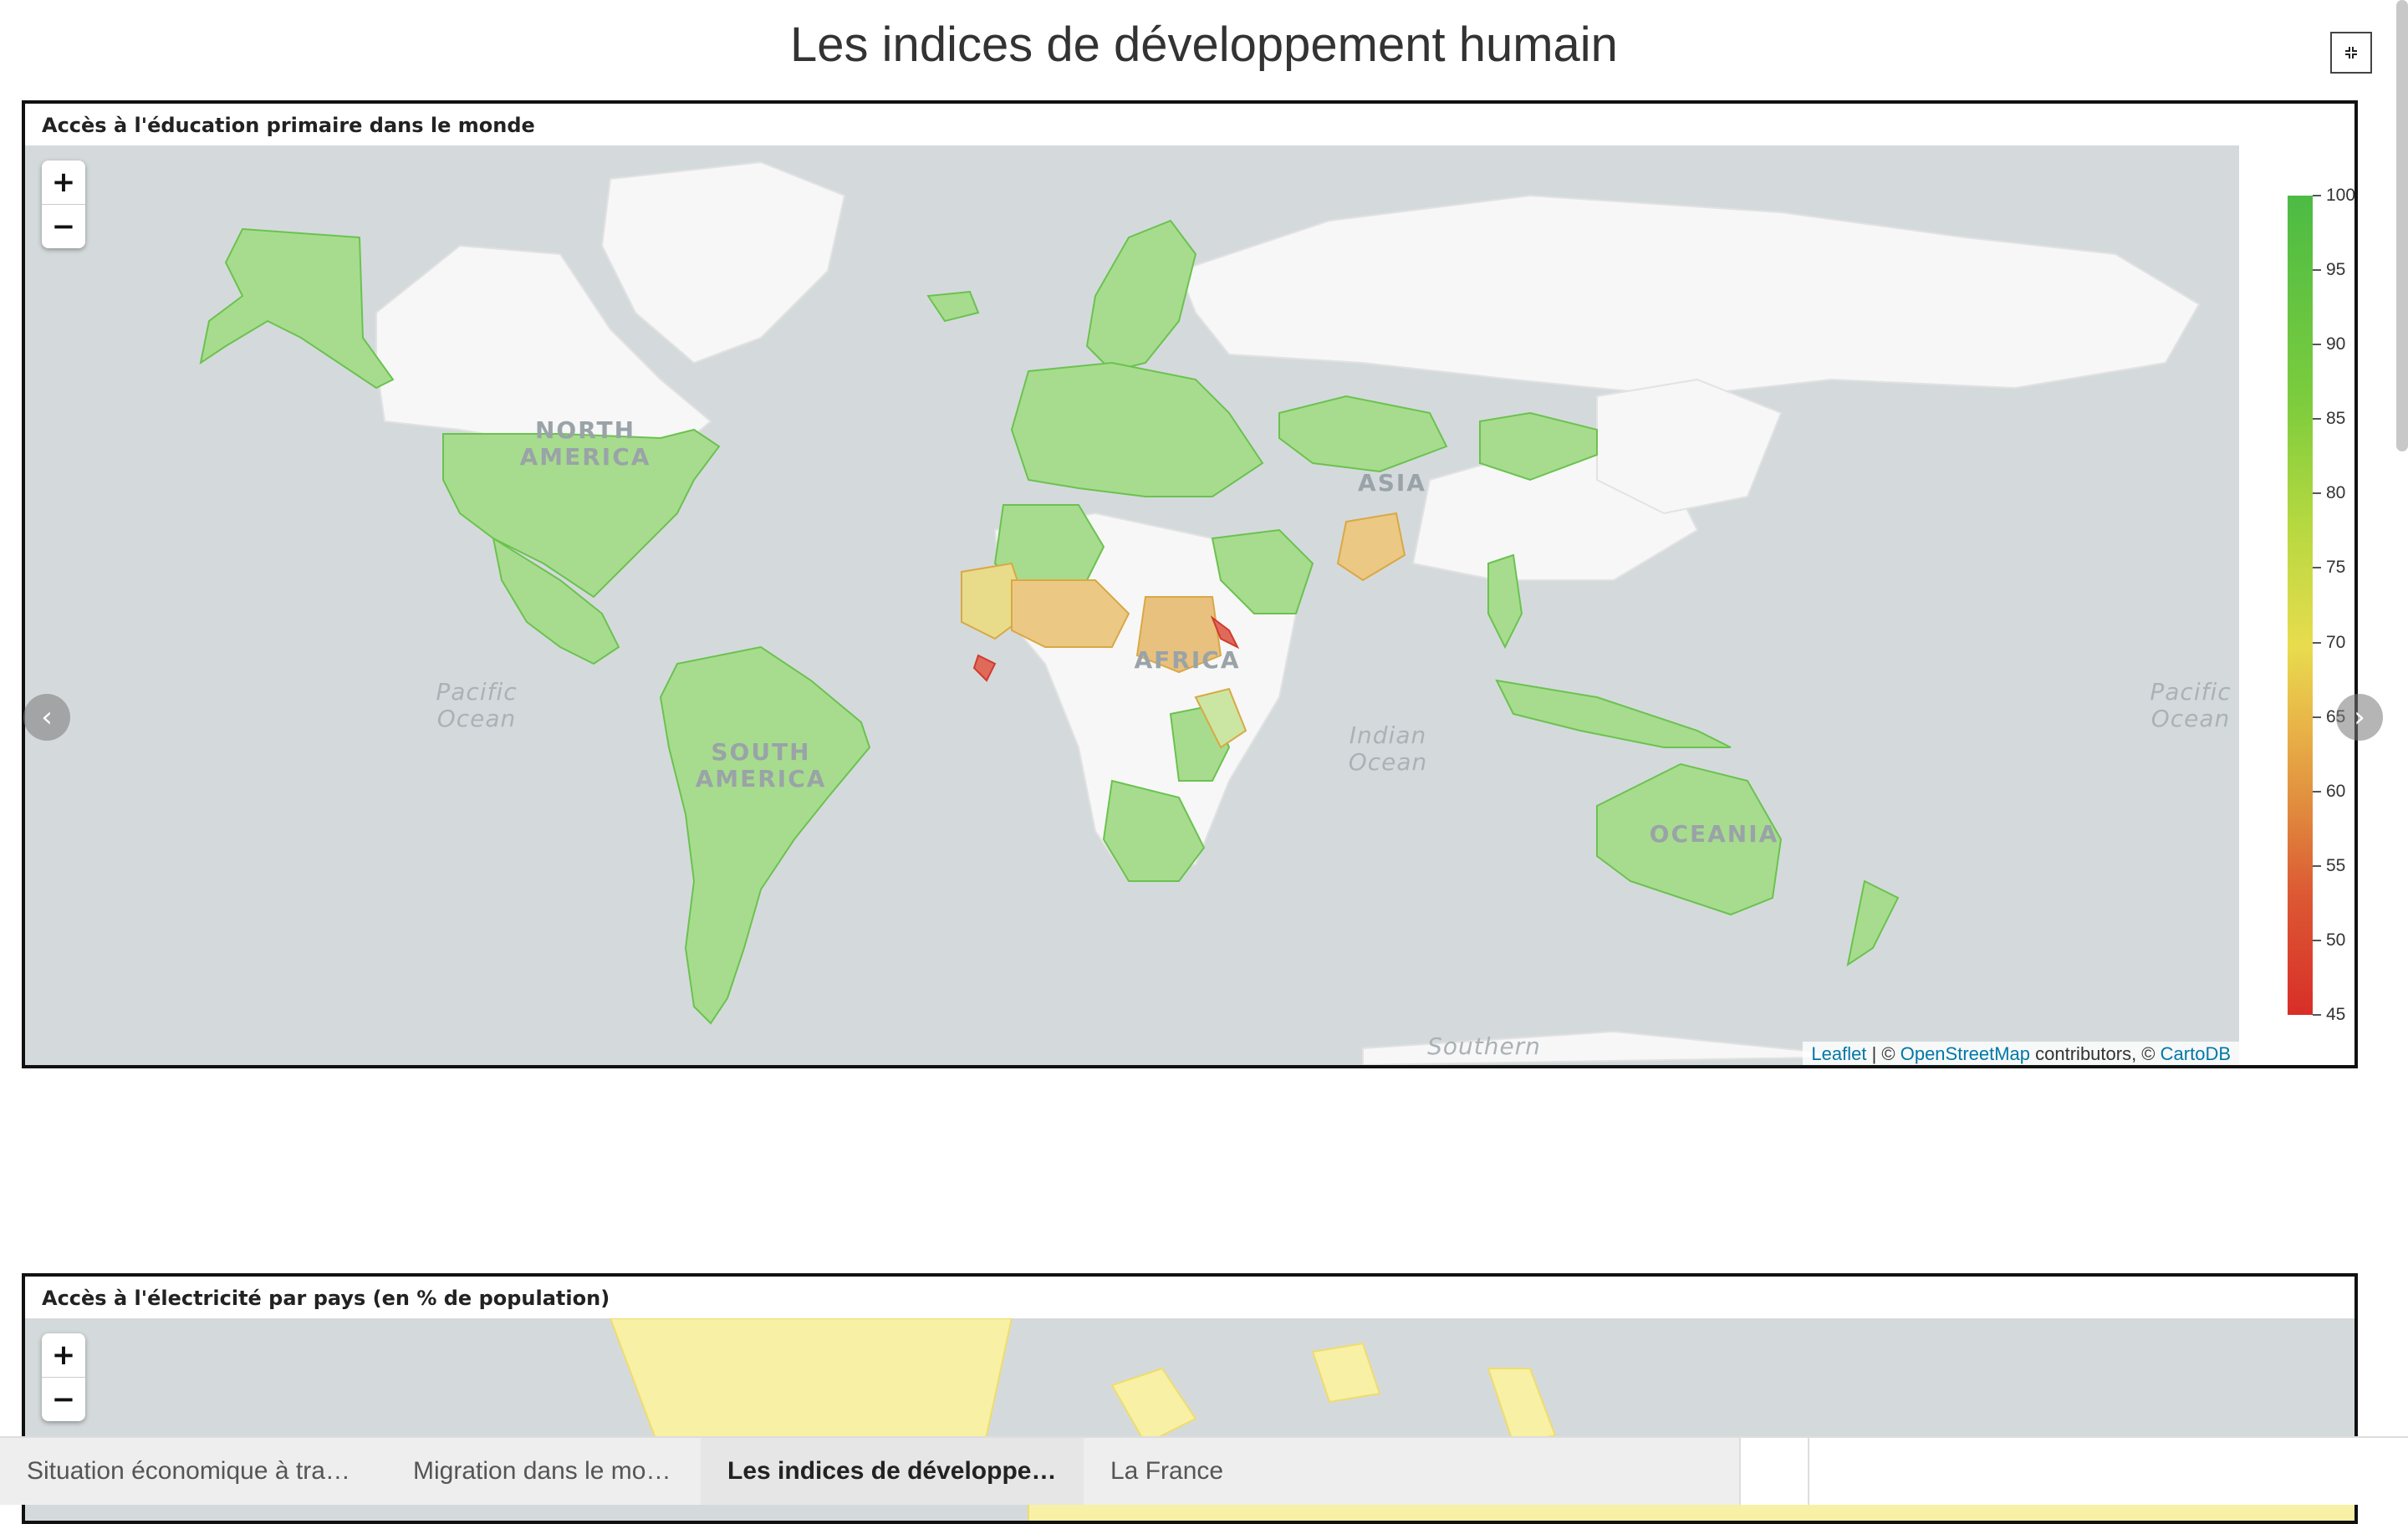  I want to click on legend-label: 95, so click(2336, 270).